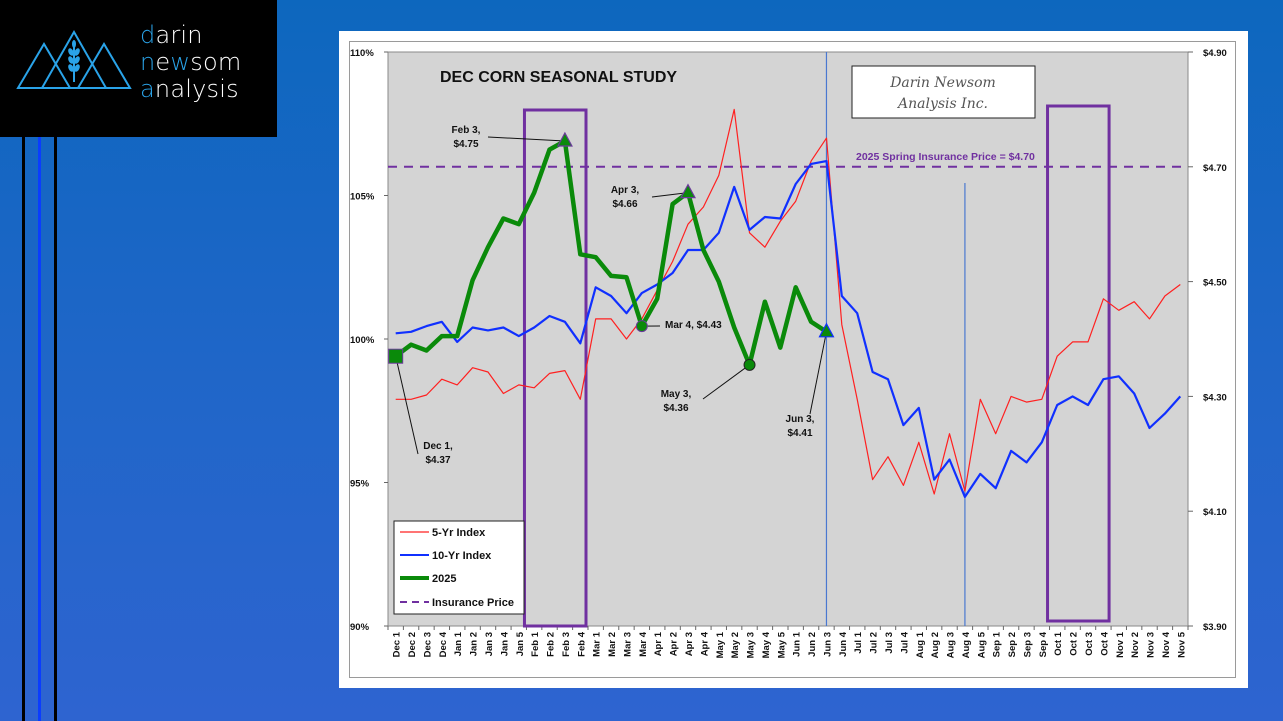 This screenshot has width=1283, height=721. I want to click on x-tick-label: Oct 2, so click(1074, 644).